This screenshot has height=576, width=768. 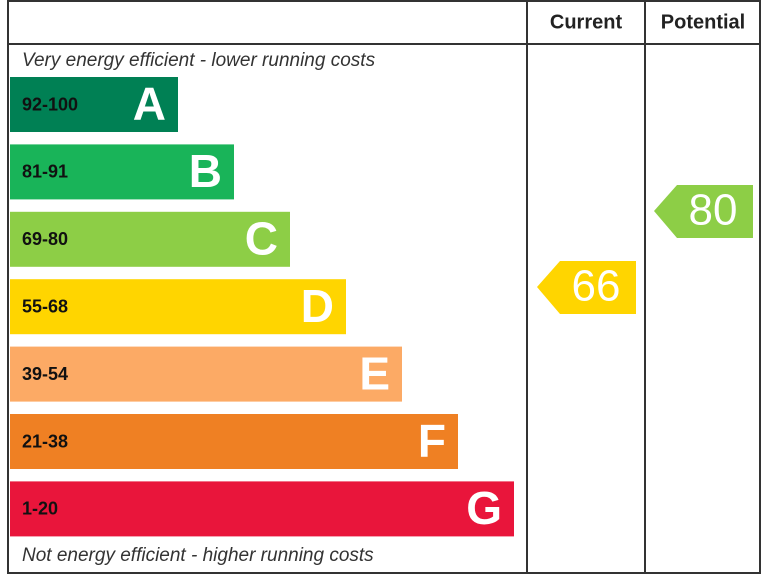 I want to click on band-letter: G, so click(x=484, y=508).